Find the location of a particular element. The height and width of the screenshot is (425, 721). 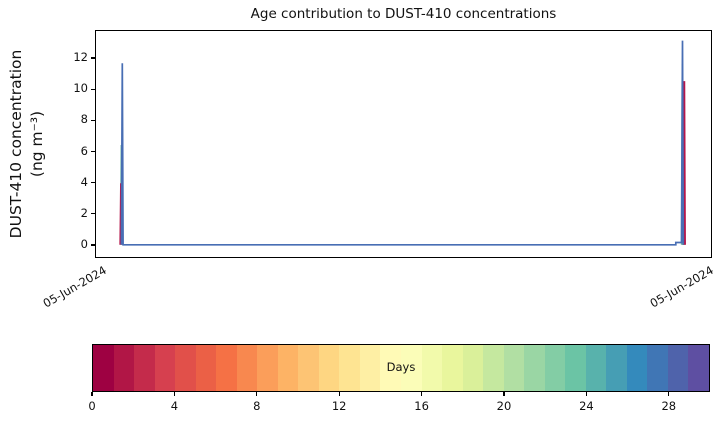

colorbar-tick-label: 4 is located at coordinates (174, 406).